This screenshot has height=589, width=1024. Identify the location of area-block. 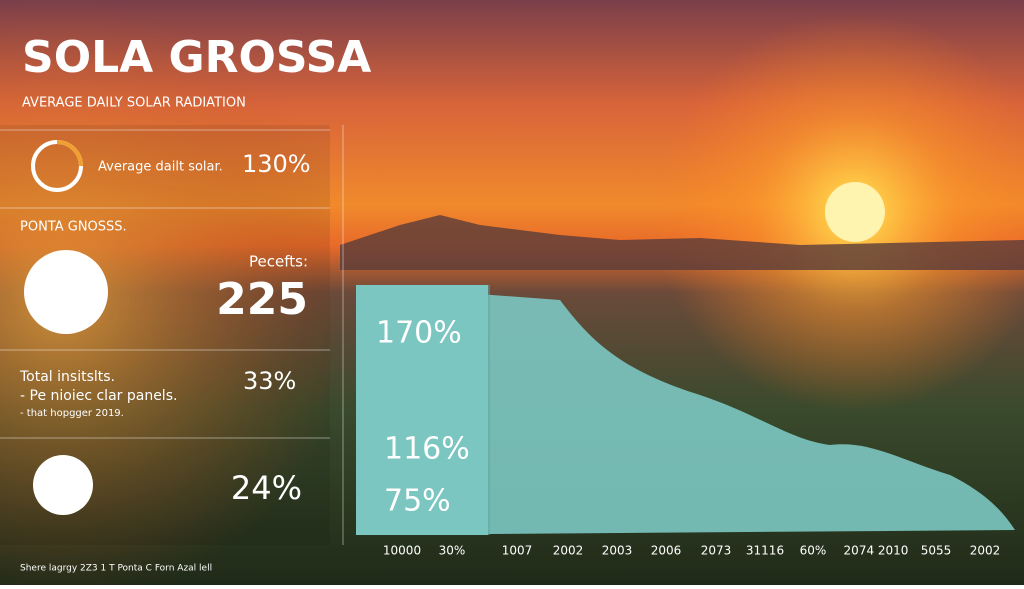
(422, 410).